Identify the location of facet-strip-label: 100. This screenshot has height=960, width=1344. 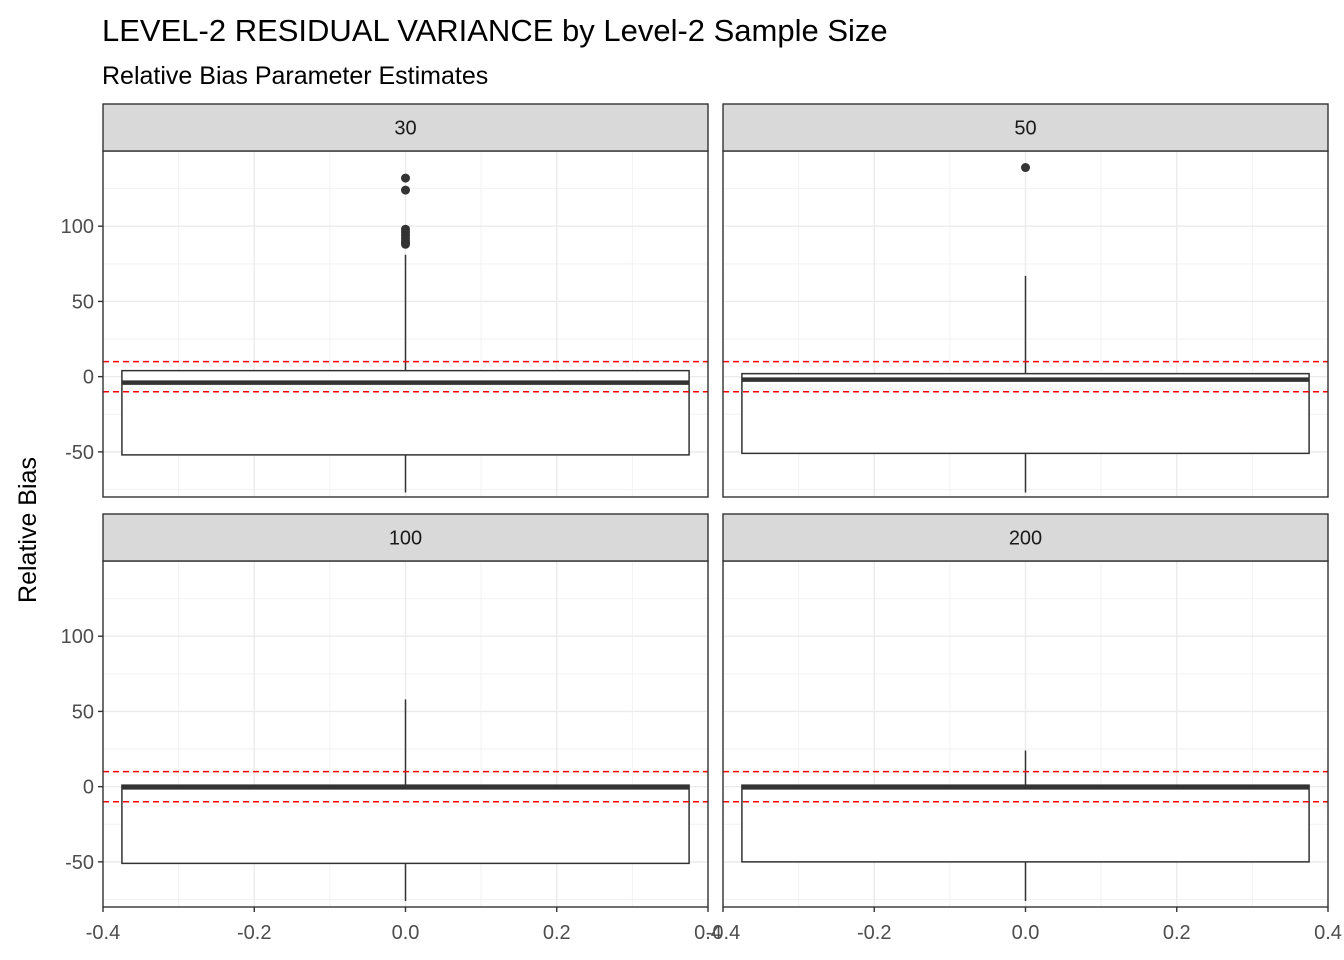
(405, 539).